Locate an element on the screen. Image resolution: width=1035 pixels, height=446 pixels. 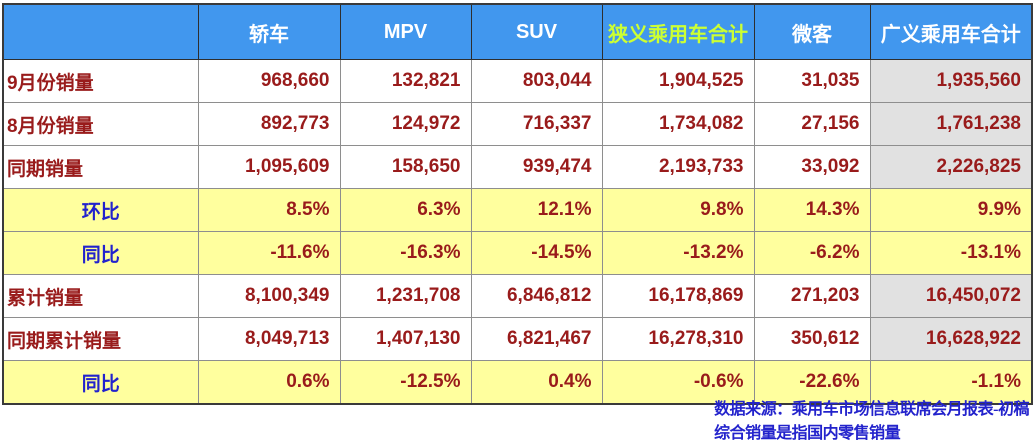
cell-value: 124,972 is located at coordinates (405, 124).